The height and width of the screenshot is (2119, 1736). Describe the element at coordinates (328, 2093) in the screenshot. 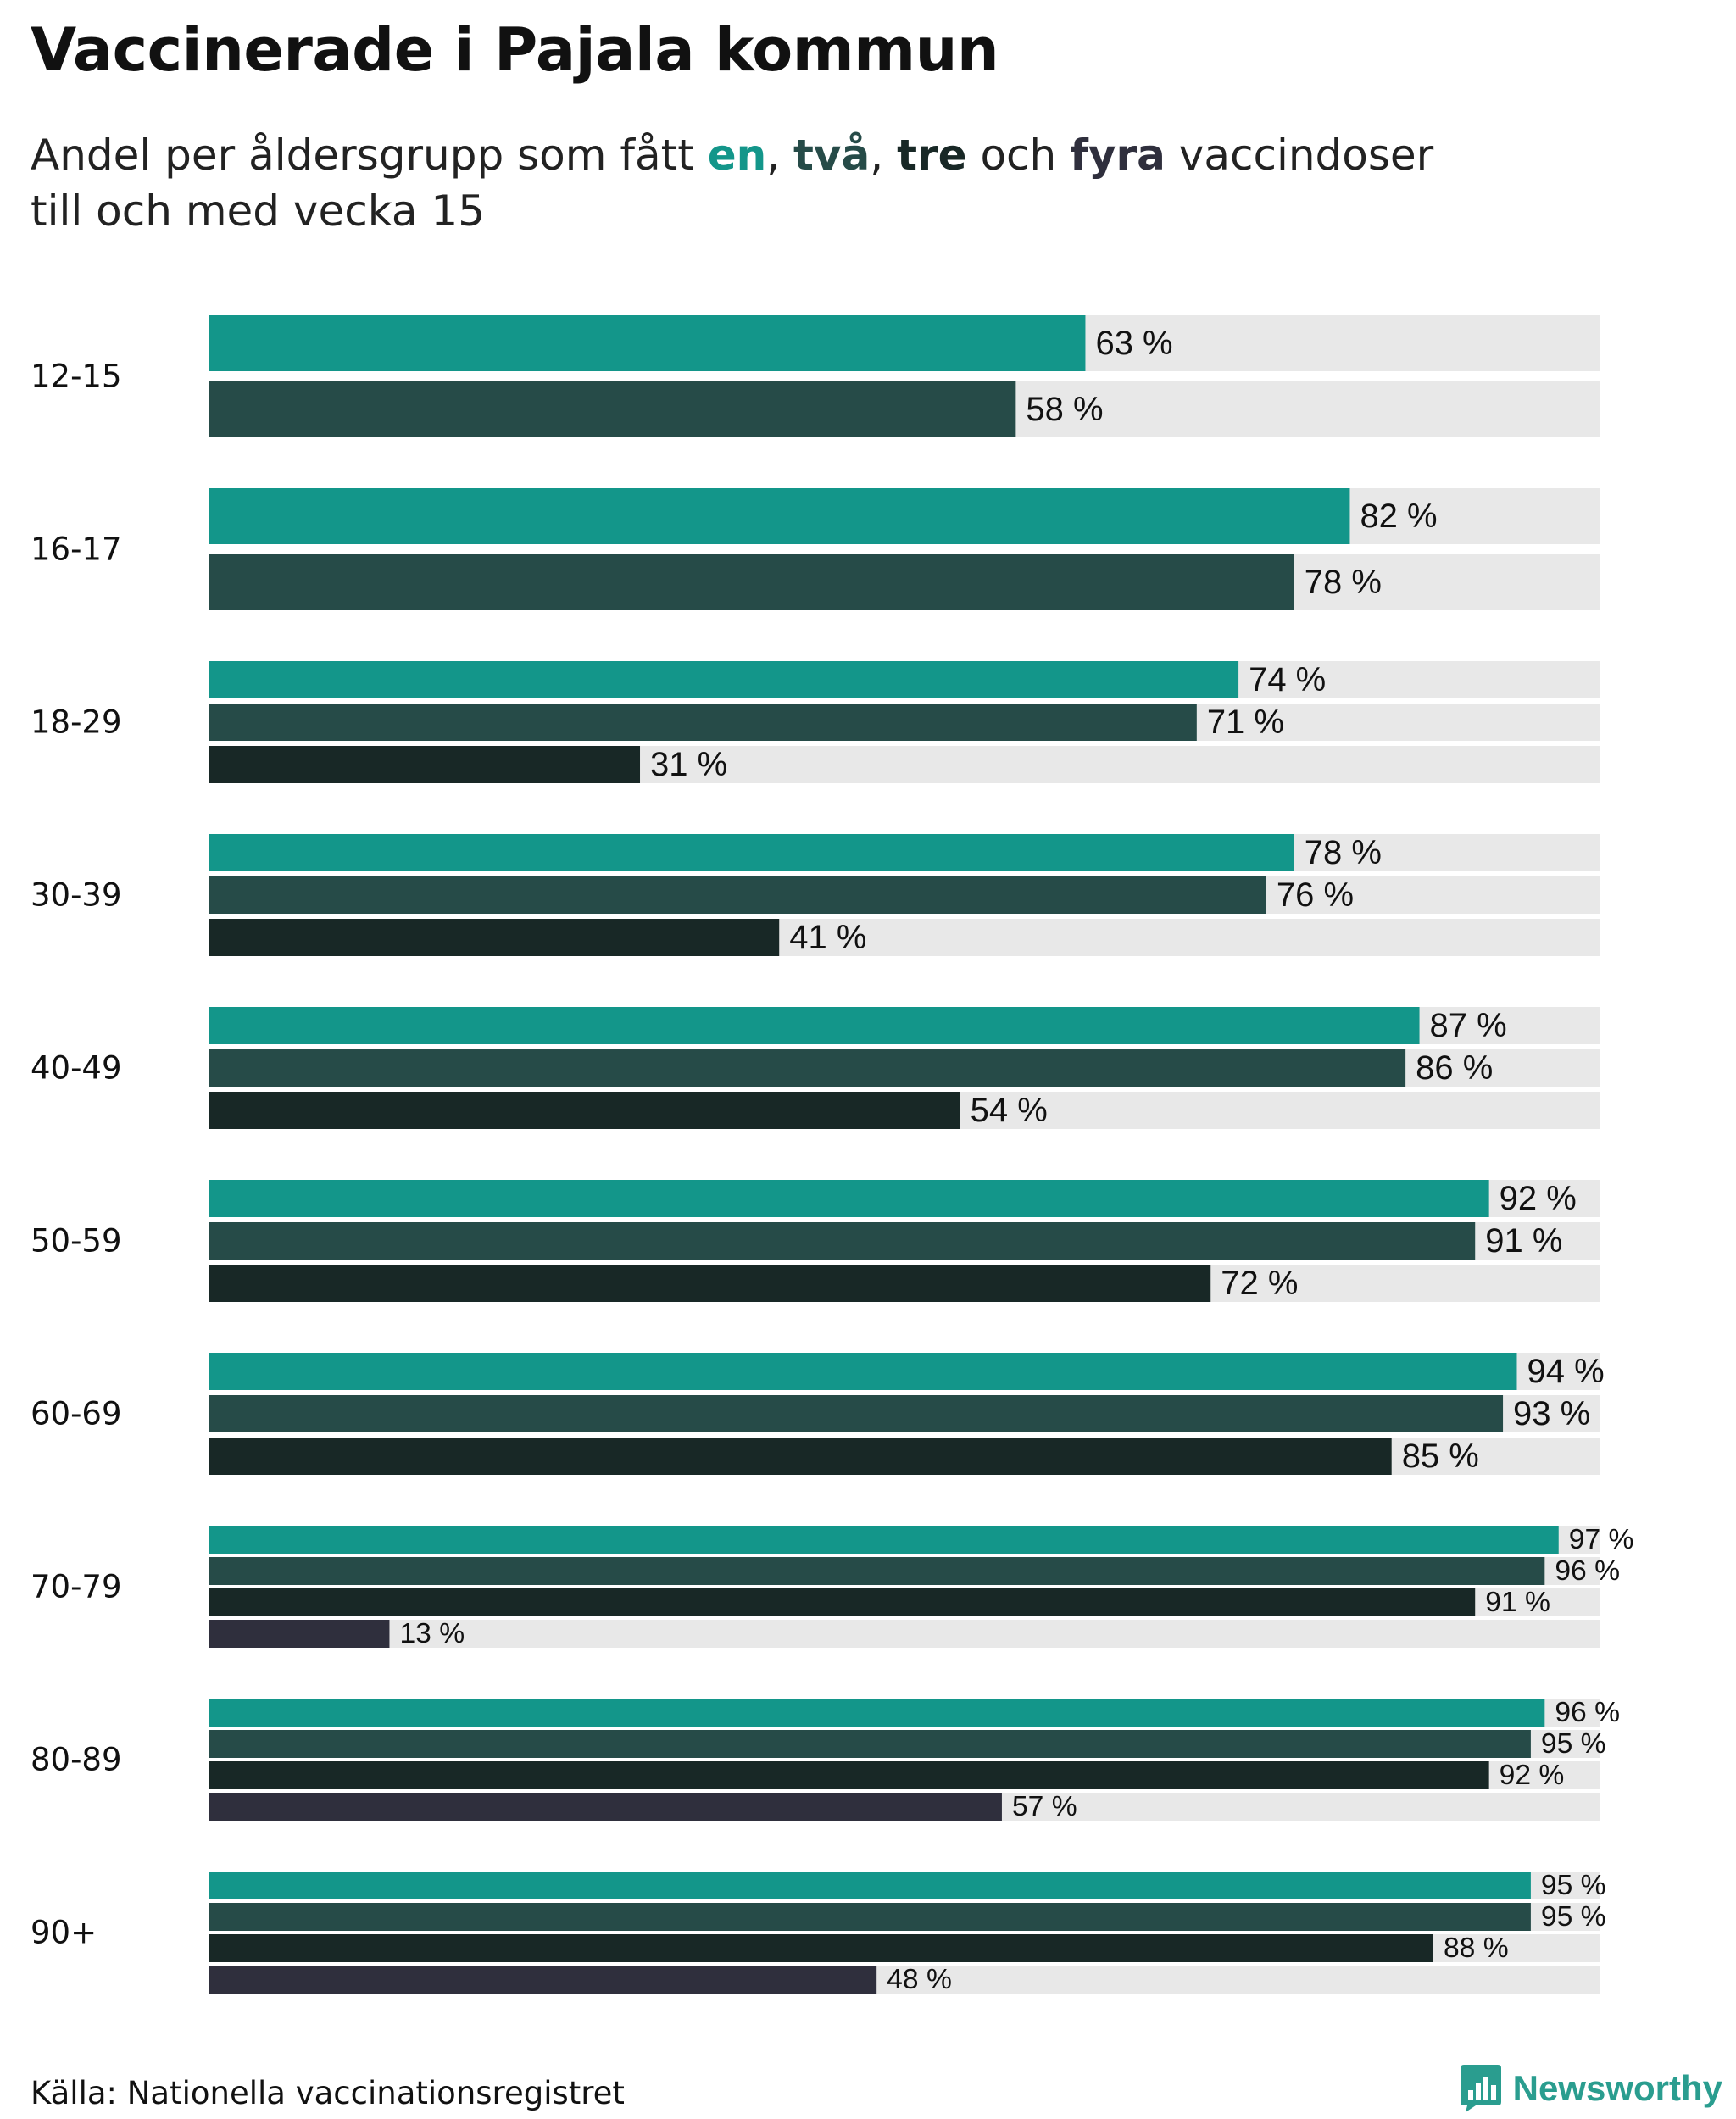

I see `source-note: Källa: Nationella vaccinationsregistret` at that location.